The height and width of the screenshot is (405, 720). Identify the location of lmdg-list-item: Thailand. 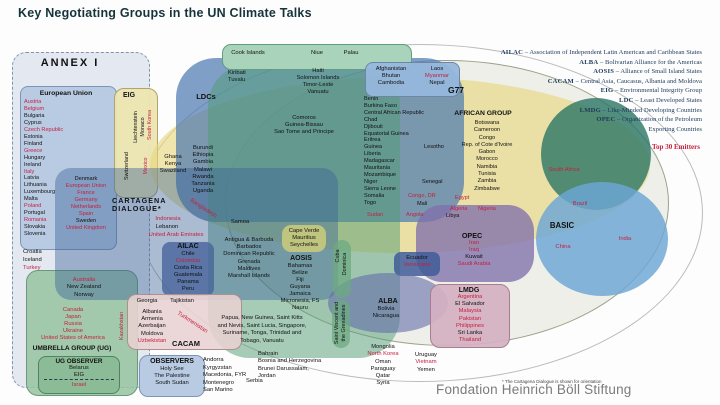
(470, 340).